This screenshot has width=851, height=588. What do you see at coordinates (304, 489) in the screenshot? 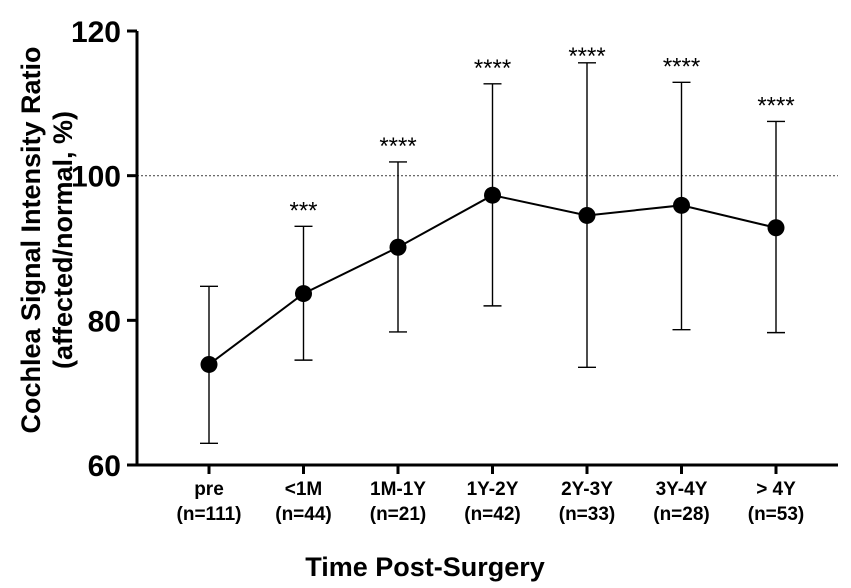
I see `x-tick-label: <1M` at bounding box center [304, 489].